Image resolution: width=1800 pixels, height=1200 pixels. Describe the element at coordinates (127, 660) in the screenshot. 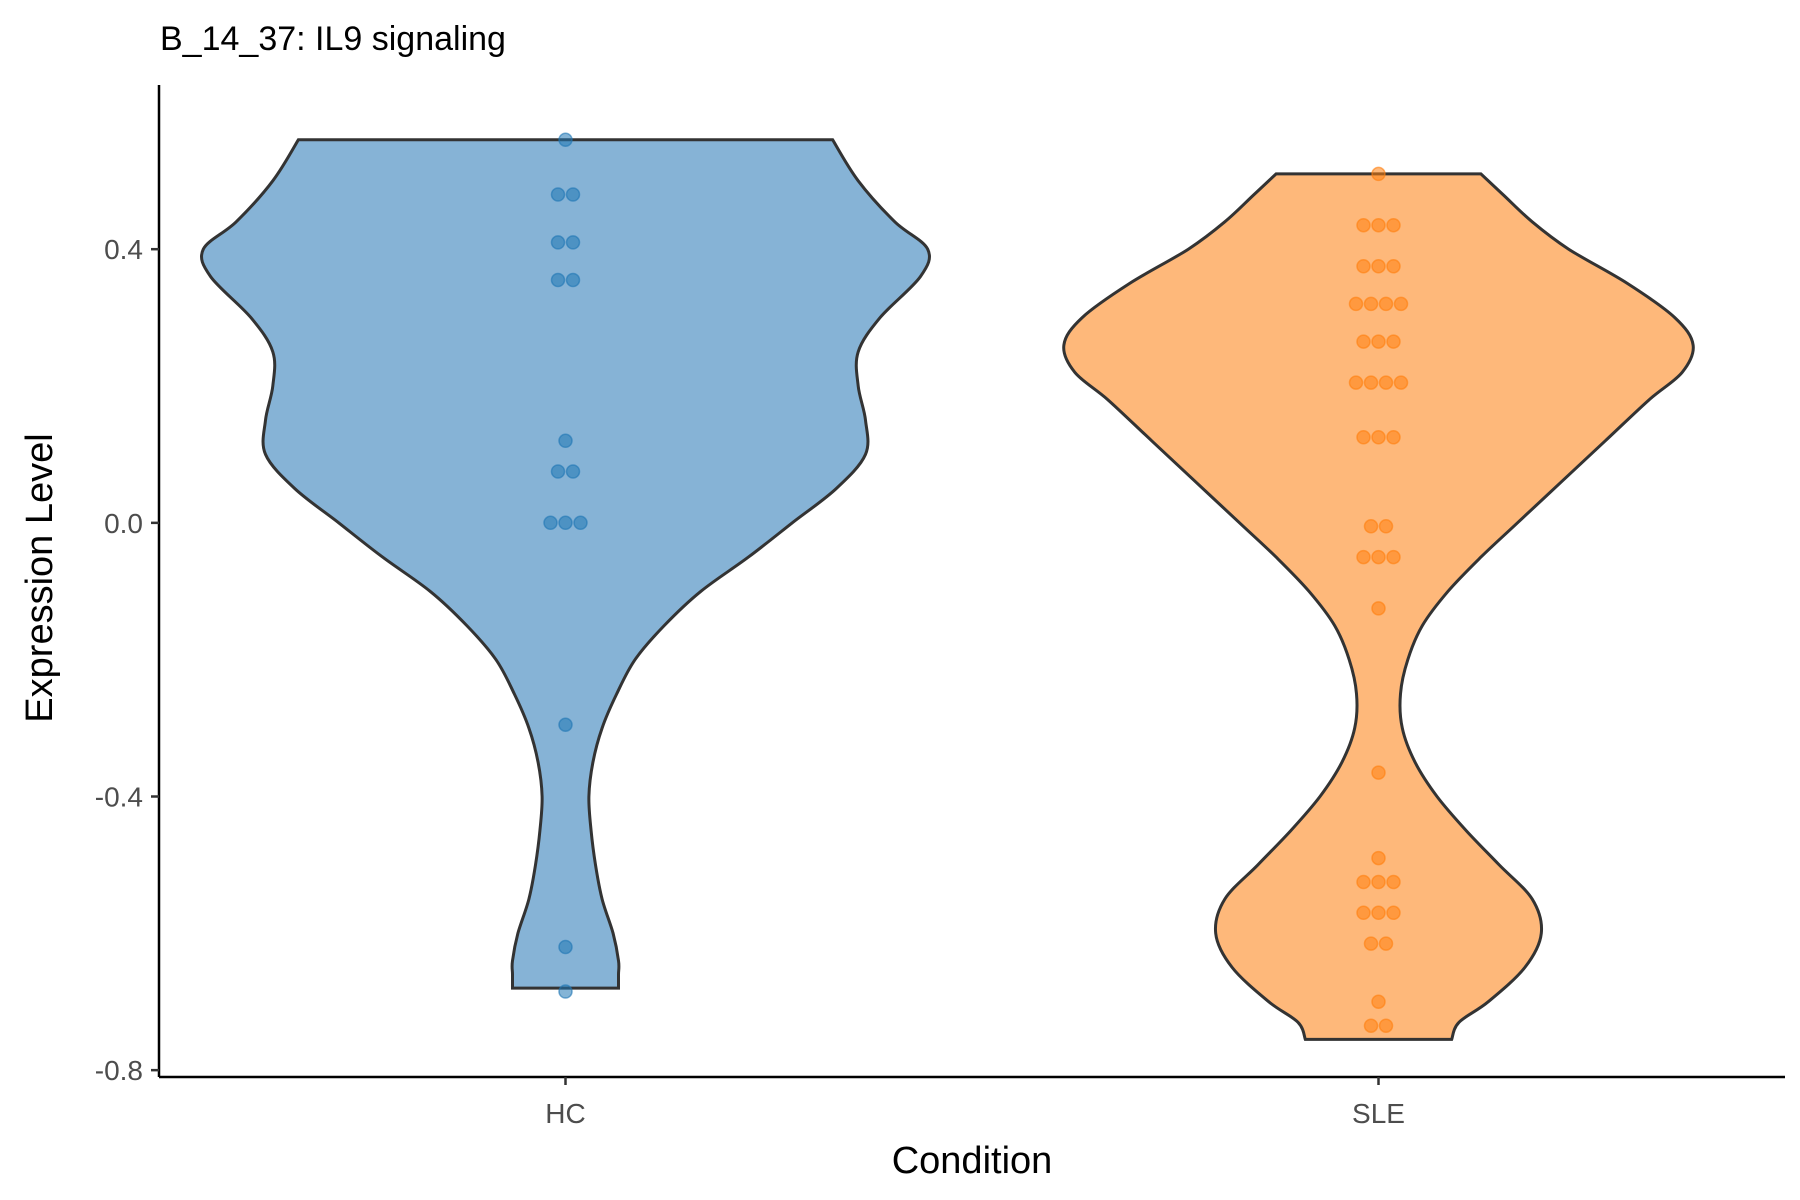

I see `y-axis-ticks: 0.4 0.0 -0.4 -0.8` at that location.